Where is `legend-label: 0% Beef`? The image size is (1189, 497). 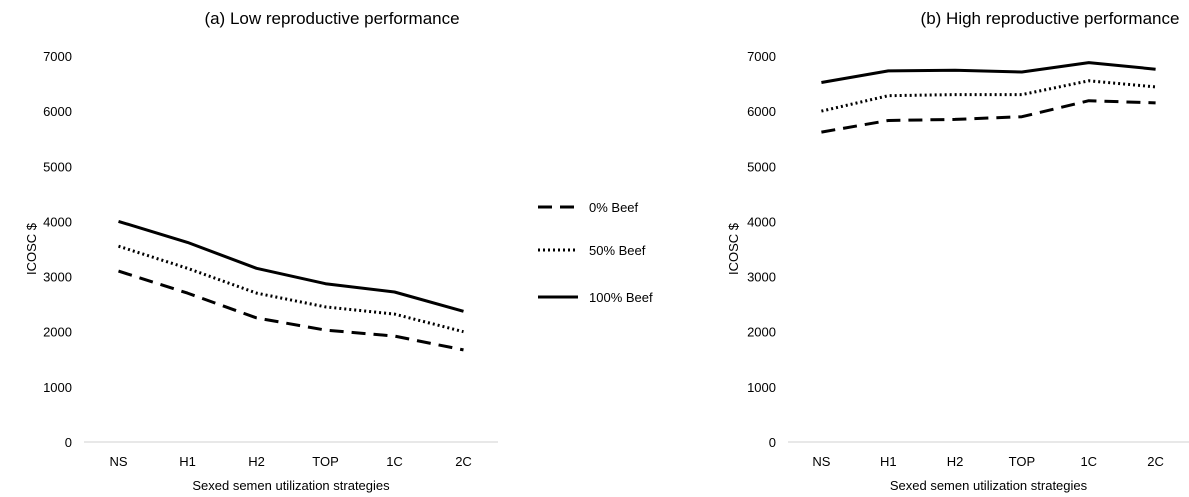
legend-label: 0% Beef is located at coordinates (614, 207).